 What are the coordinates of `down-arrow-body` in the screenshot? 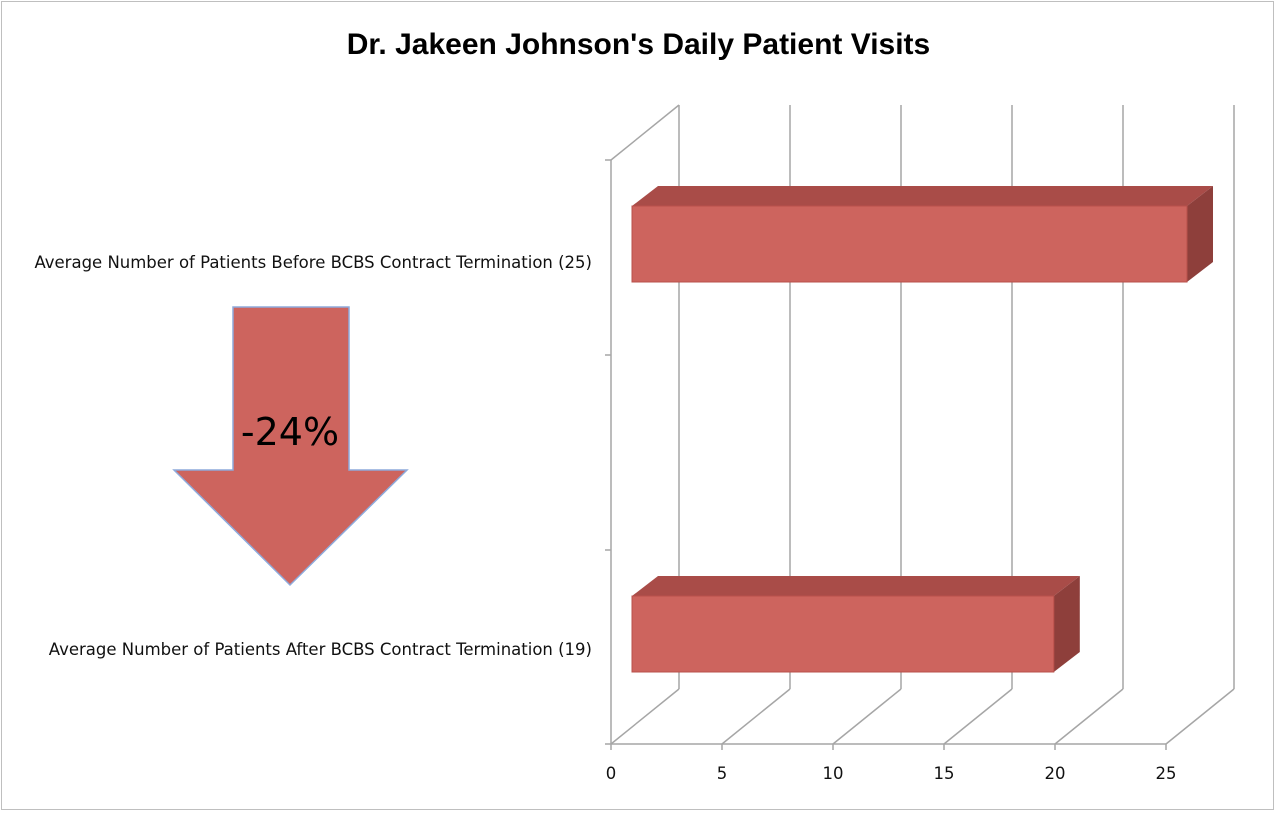 It's located at (290, 446).